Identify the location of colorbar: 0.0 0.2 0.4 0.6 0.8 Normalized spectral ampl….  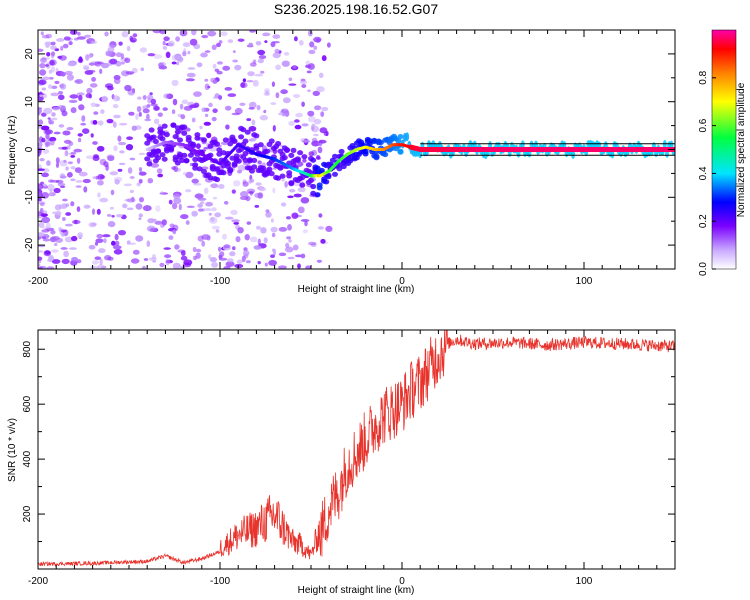
(722, 152).